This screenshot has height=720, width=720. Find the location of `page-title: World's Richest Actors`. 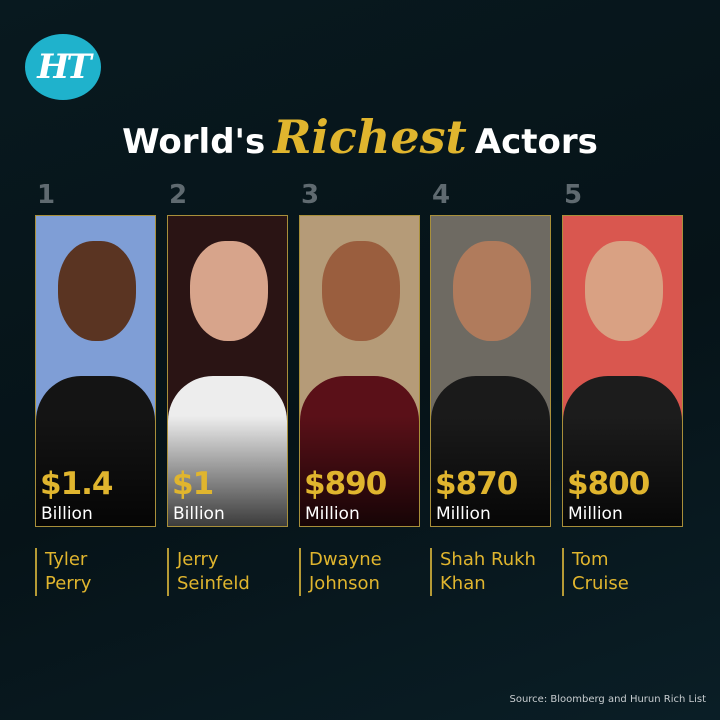

page-title: World's Richest Actors is located at coordinates (360, 137).